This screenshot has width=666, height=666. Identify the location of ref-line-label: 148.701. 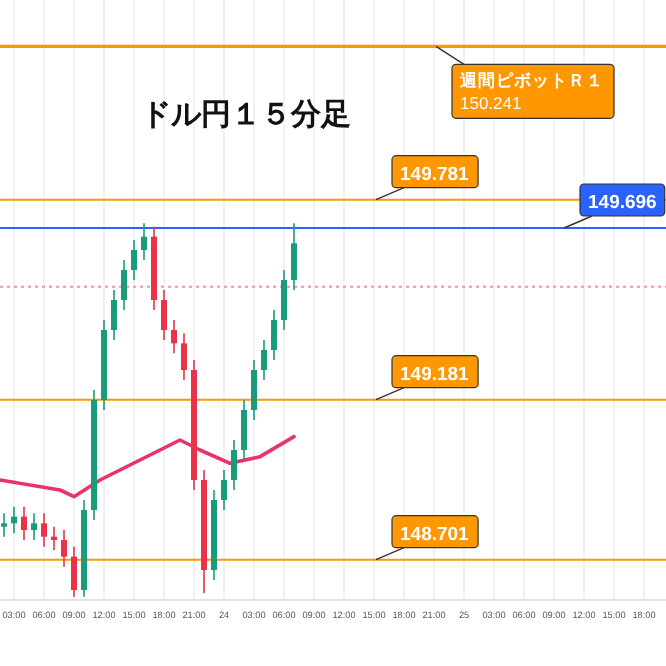
(435, 534).